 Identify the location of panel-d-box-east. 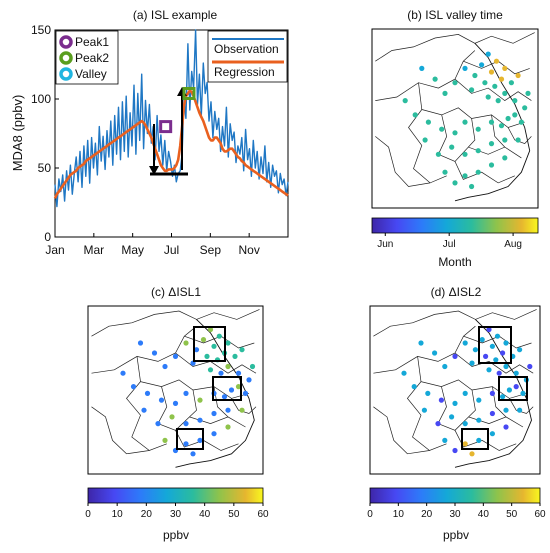
(513, 388).